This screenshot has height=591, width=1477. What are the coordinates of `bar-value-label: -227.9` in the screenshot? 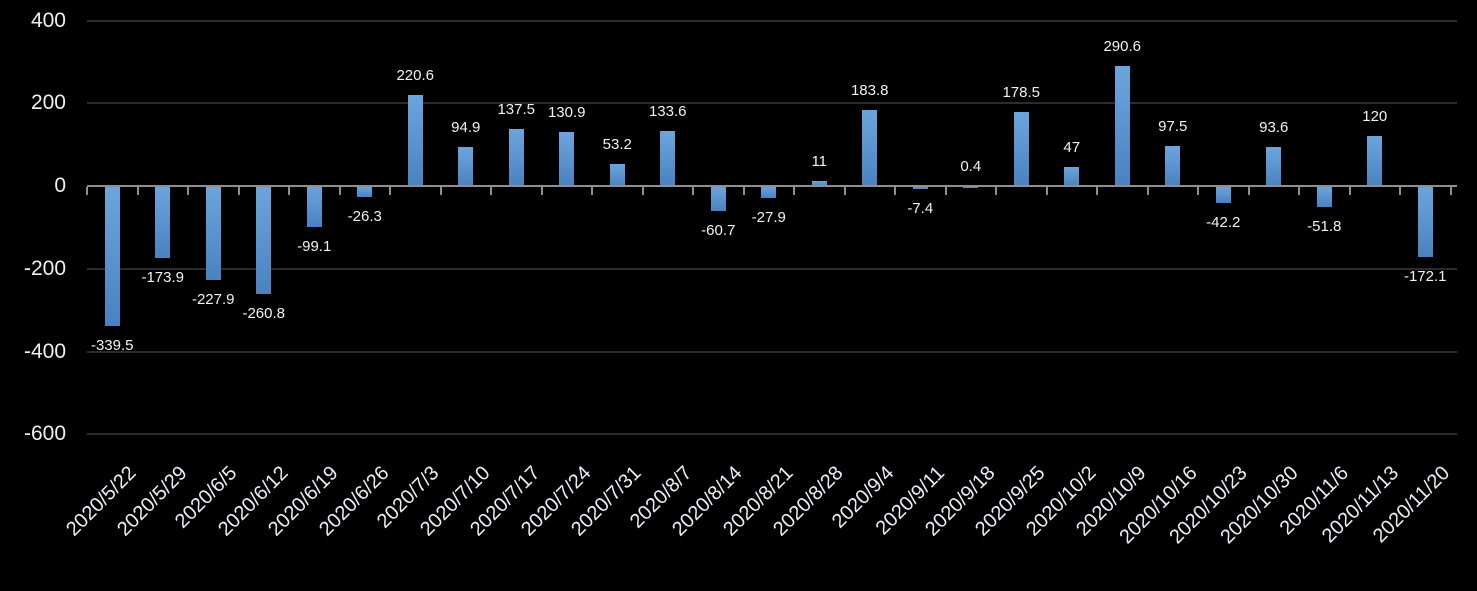 It's located at (213, 300).